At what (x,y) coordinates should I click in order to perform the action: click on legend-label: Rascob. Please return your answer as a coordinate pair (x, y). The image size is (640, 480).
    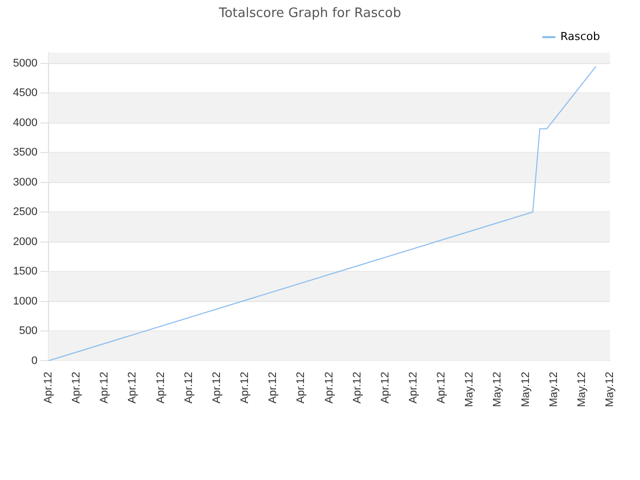
    Looking at the image, I should click on (580, 36).